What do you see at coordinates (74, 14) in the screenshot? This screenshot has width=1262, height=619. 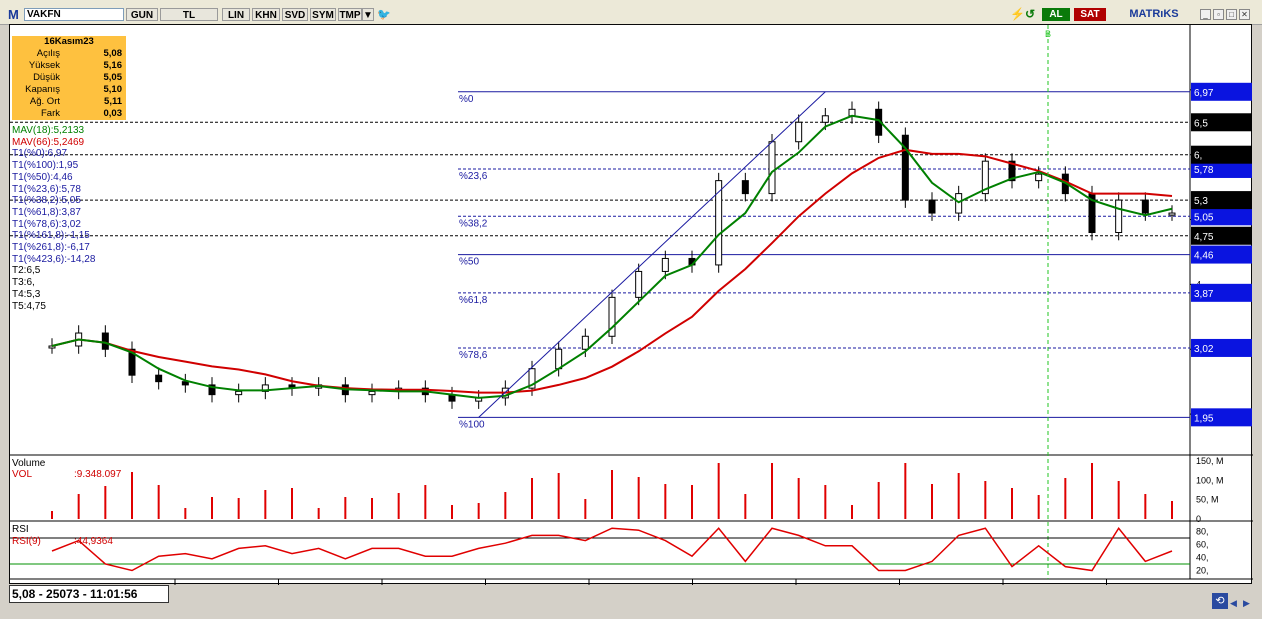 I see `symbol-input: VAKFN` at bounding box center [74, 14].